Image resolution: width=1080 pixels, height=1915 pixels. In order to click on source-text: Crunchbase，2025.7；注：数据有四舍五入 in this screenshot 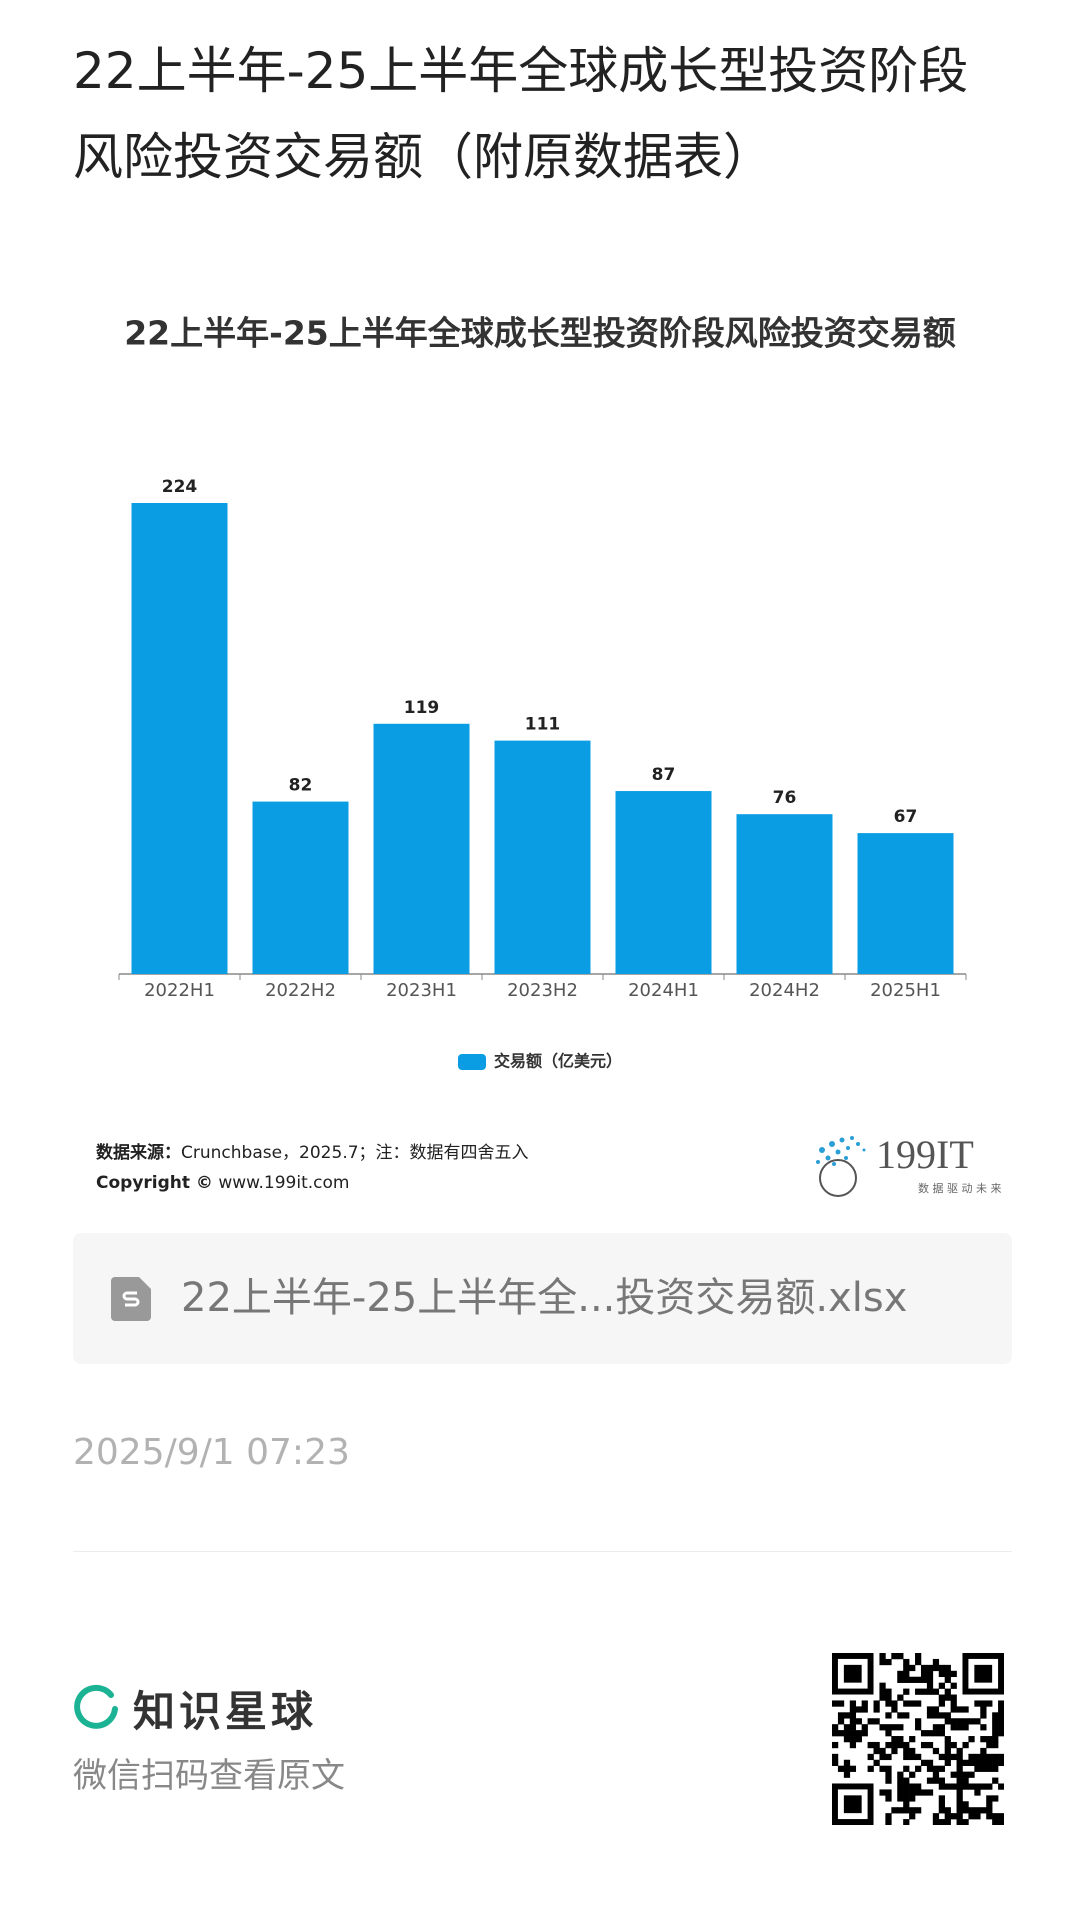, I will do `click(355, 1153)`.